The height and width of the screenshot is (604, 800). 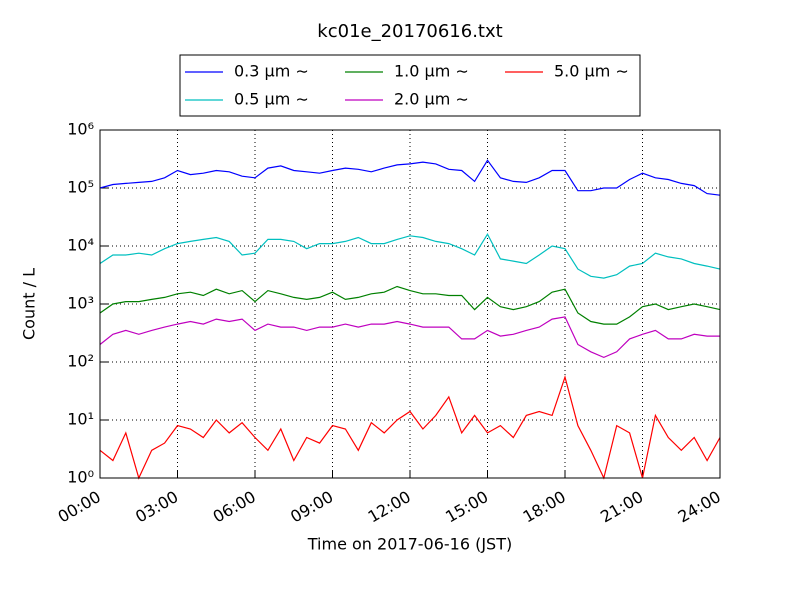 What do you see at coordinates (80, 303) in the screenshot?
I see `y-tick-label: 10³` at bounding box center [80, 303].